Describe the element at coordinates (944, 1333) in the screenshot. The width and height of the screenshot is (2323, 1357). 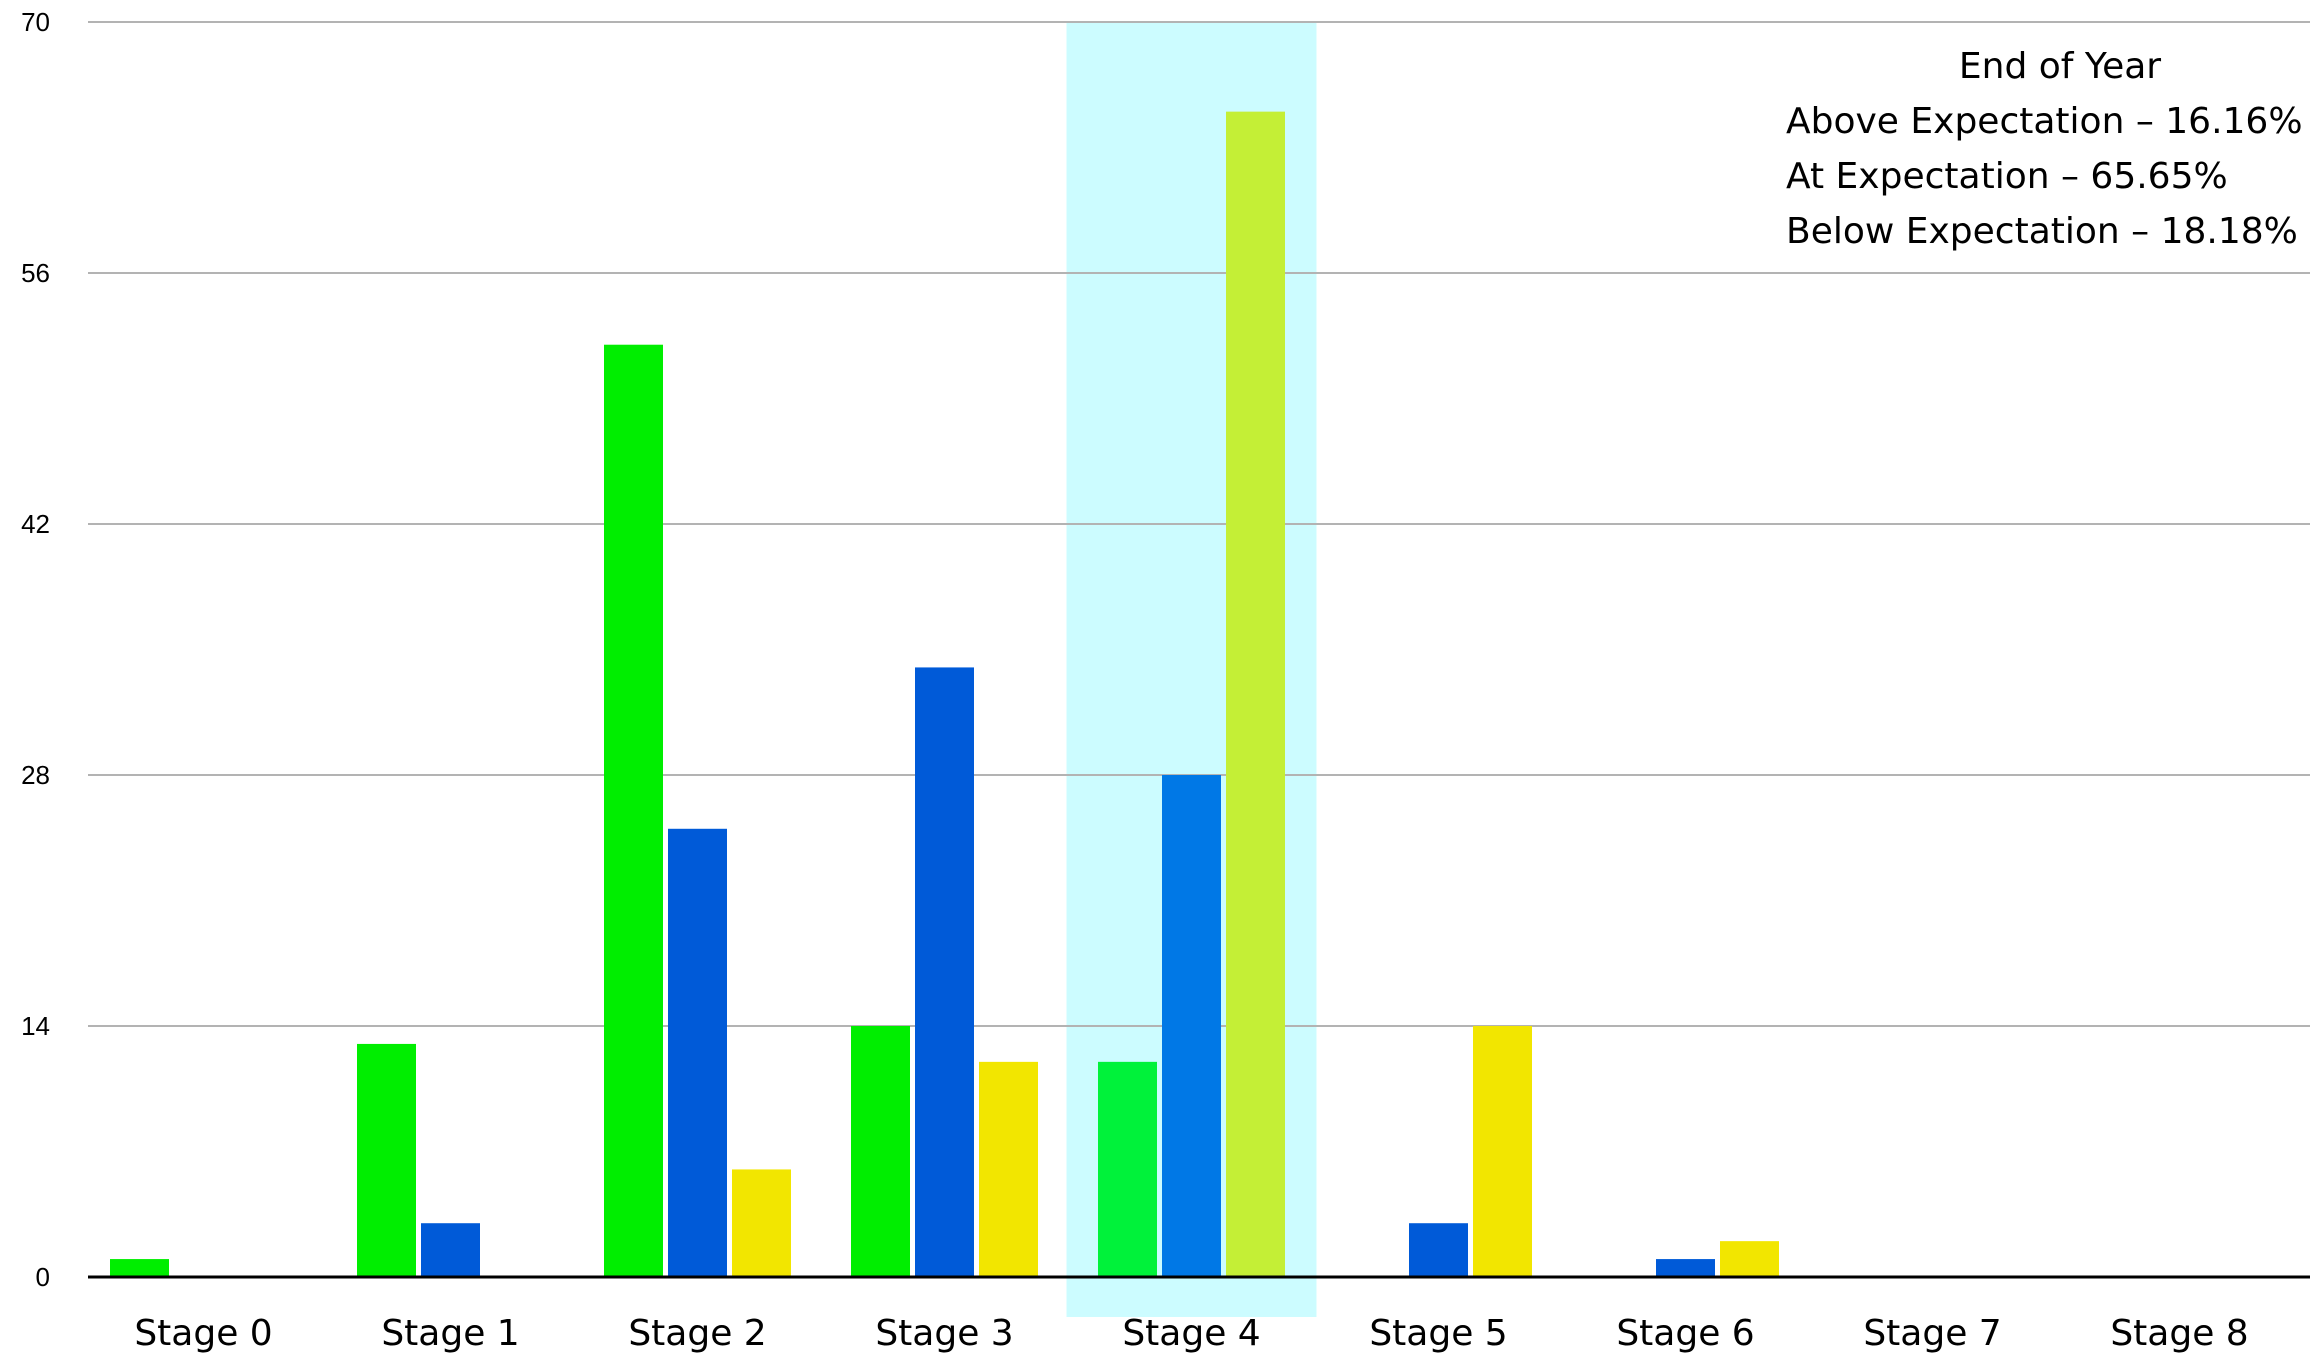
I see `x-tick-label: Stage 3` at that location.